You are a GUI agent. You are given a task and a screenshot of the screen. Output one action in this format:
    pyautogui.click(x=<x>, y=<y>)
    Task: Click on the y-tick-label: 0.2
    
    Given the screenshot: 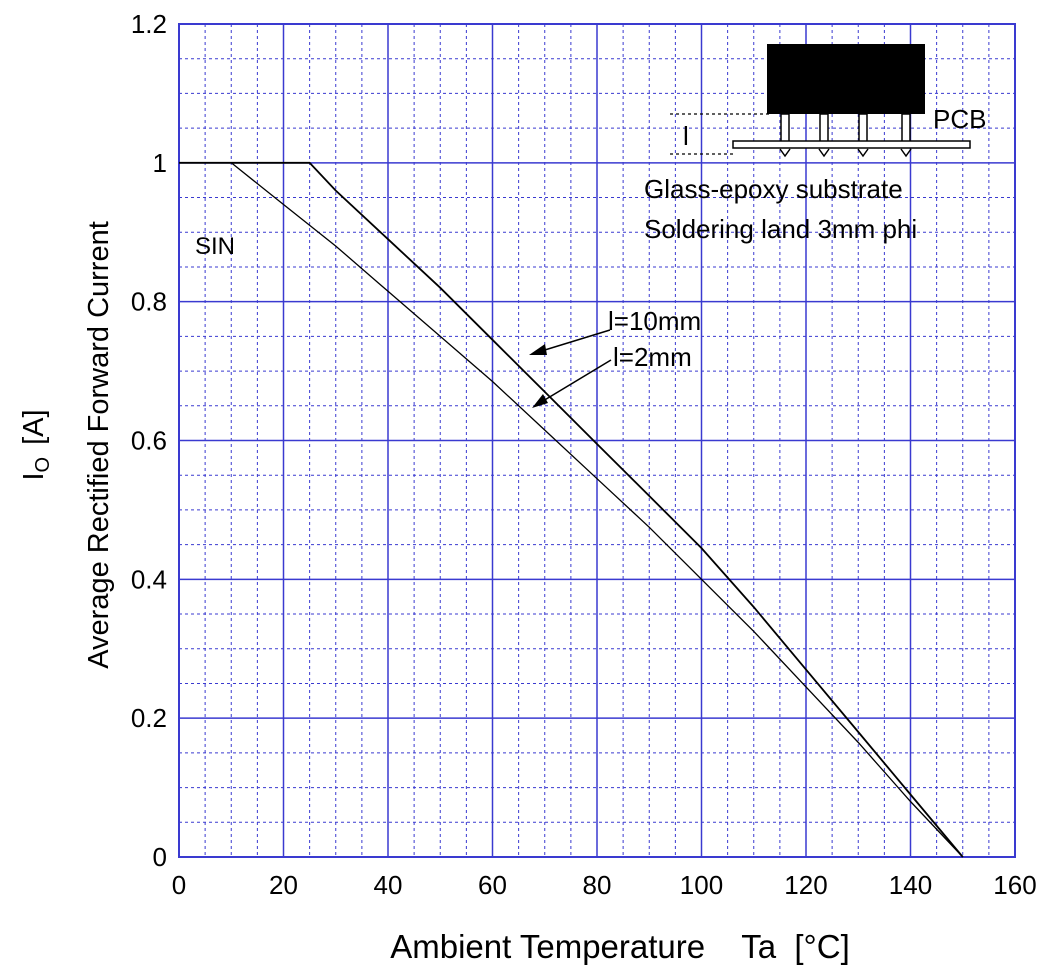 What is the action you would take?
    pyautogui.click(x=149, y=718)
    